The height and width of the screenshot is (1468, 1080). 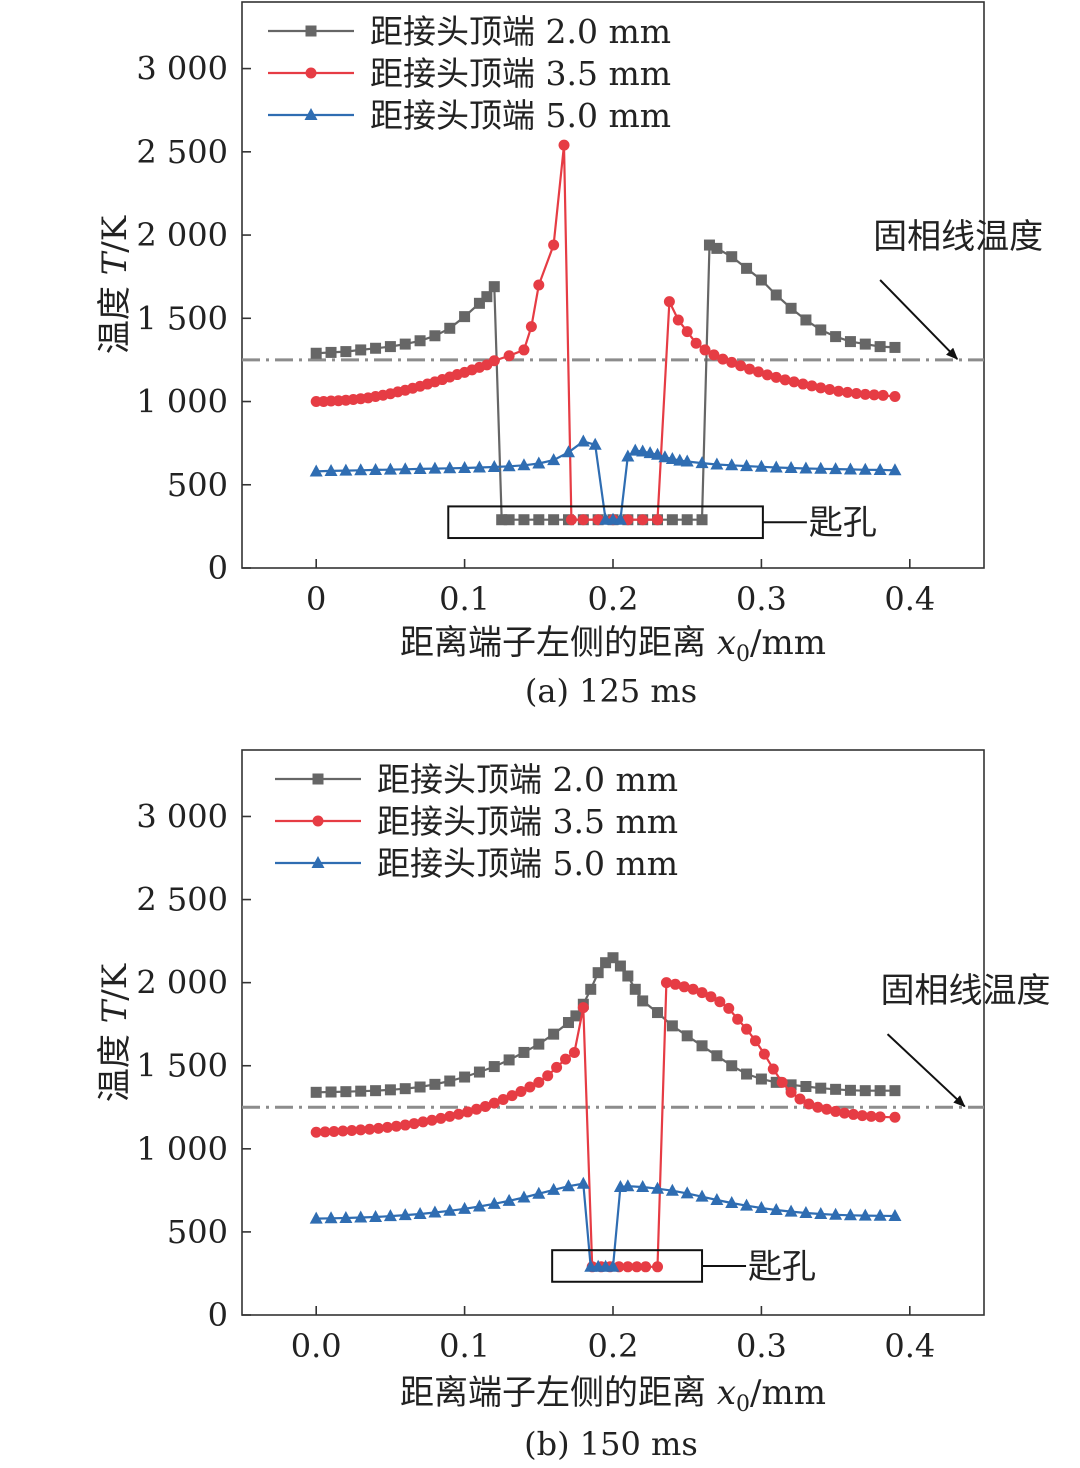 What do you see at coordinates (909, 1346) in the screenshot?
I see `x-tick-label: 0.4` at bounding box center [909, 1346].